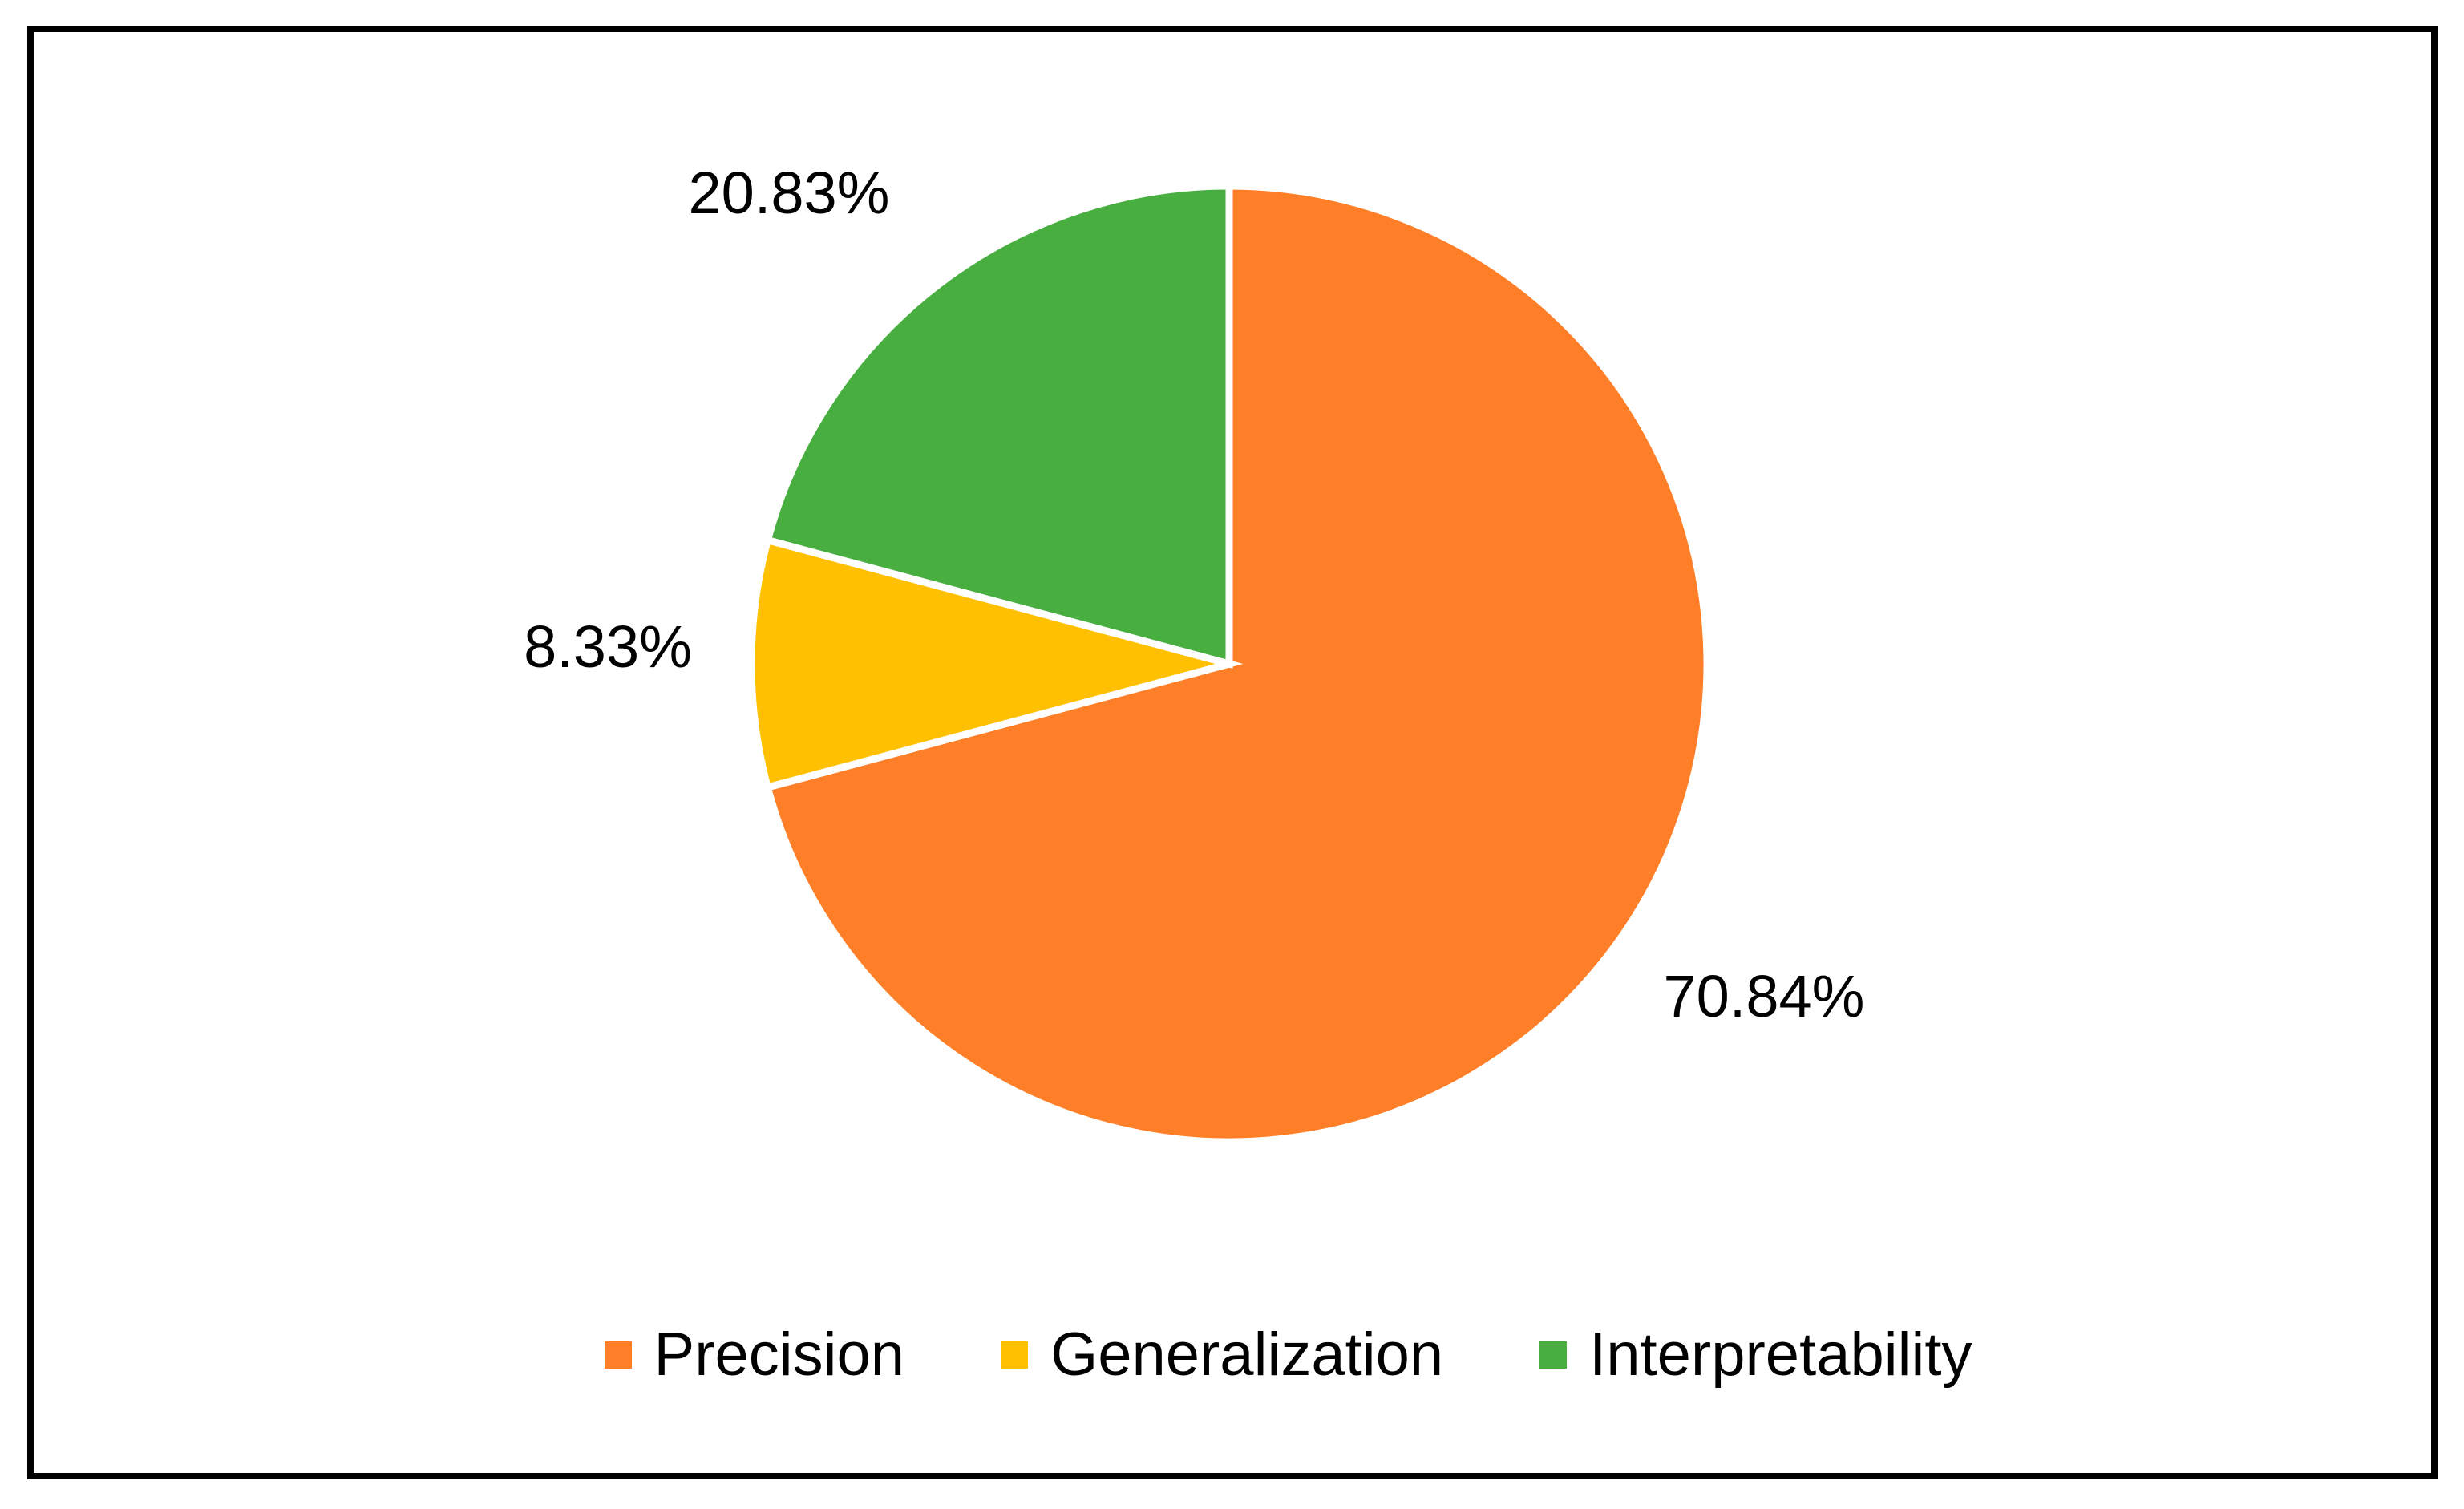  I want to click on data-label-generalization: 8.33%, so click(608, 646).